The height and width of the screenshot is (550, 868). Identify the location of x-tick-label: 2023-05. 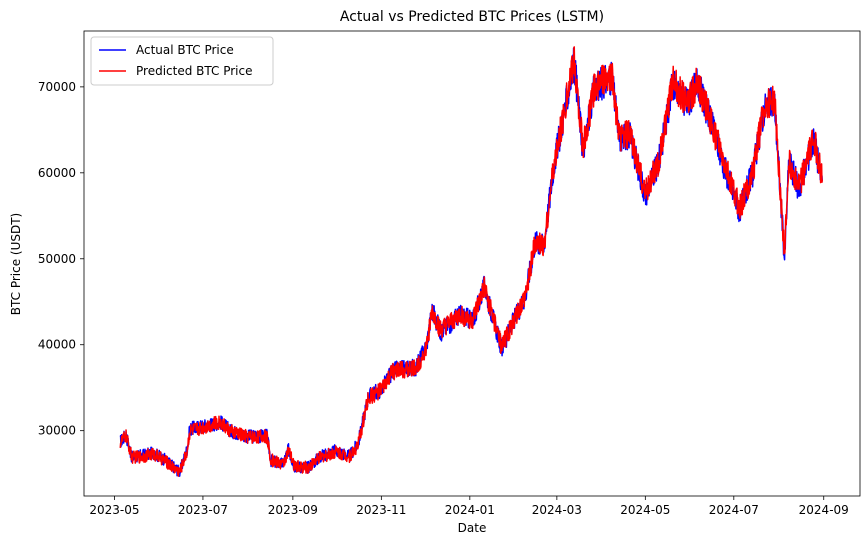
(114, 510).